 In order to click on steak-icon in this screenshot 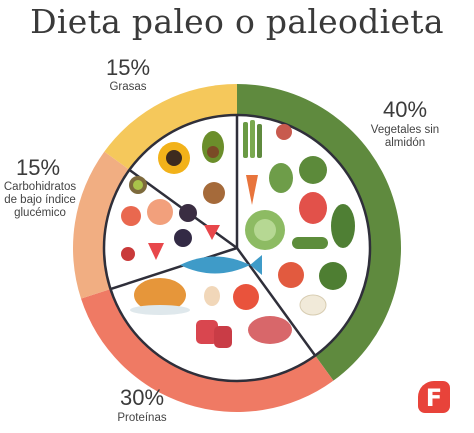, I will do `click(207, 332)`.